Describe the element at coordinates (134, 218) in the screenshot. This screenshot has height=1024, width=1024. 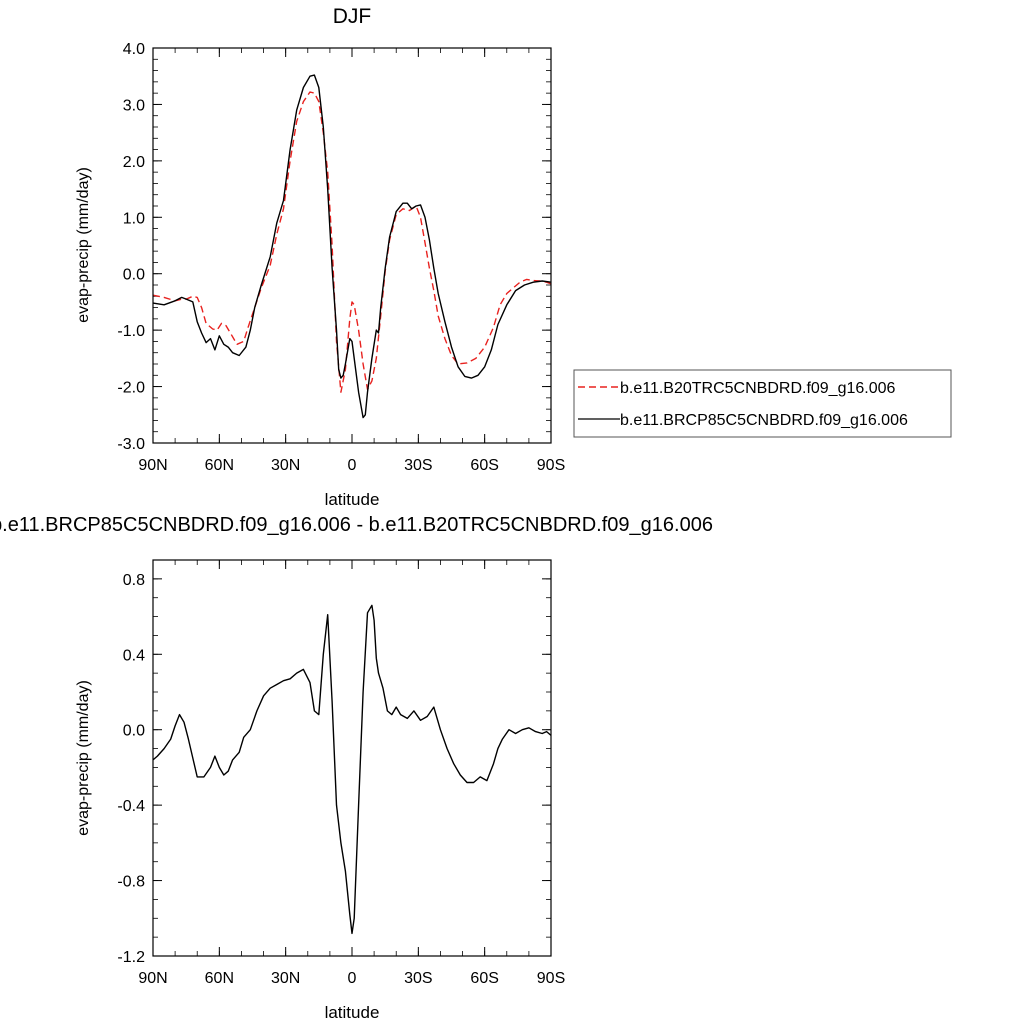
I see `y-tick-label: 1.0` at that location.